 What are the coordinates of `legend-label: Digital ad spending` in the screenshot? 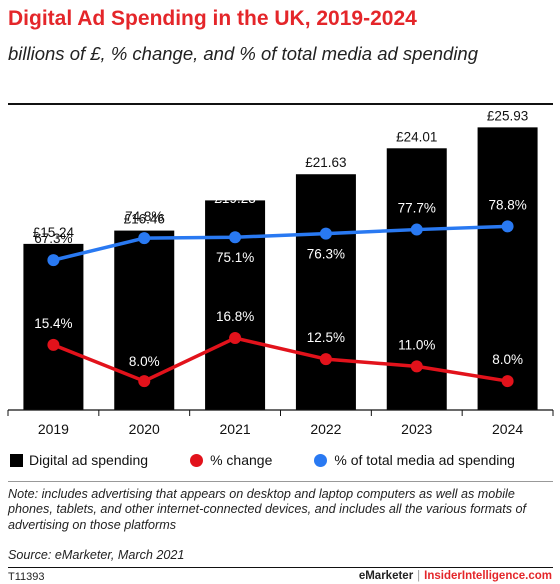 It's located at (89, 460).